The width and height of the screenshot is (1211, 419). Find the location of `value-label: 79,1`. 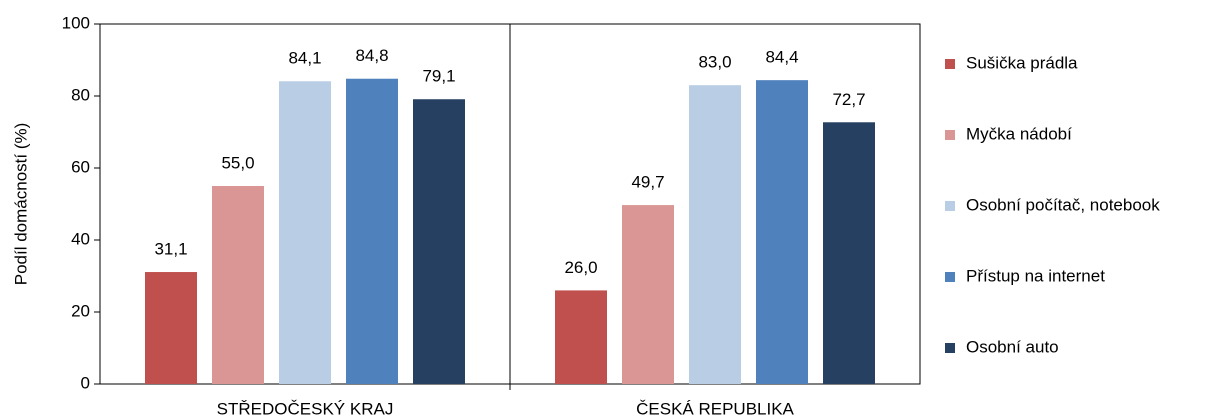

value-label: 79,1 is located at coordinates (438, 76).